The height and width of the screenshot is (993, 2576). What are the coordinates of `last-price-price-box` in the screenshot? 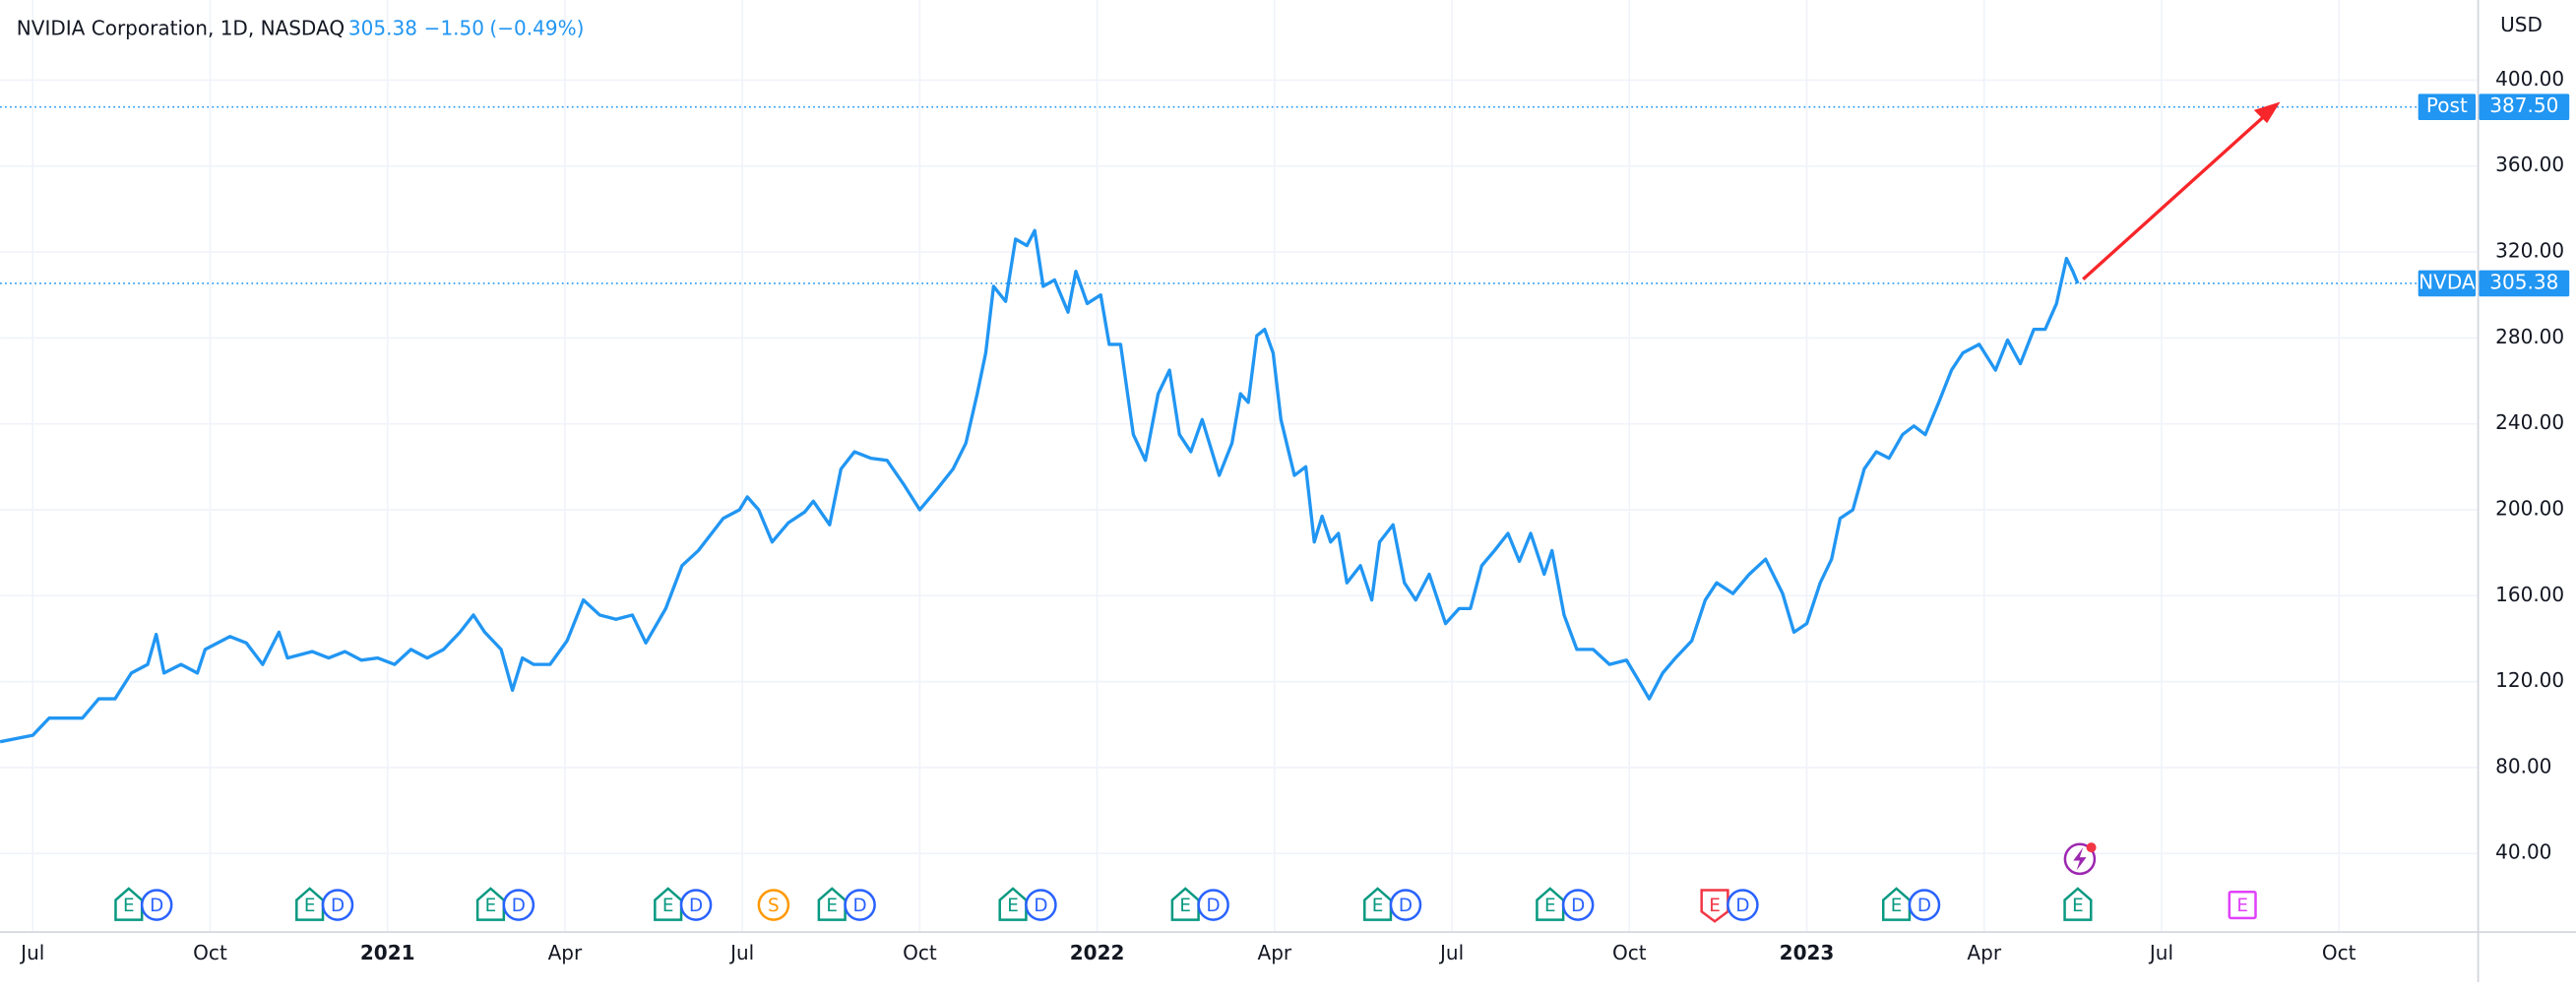 It's located at (2525, 283).